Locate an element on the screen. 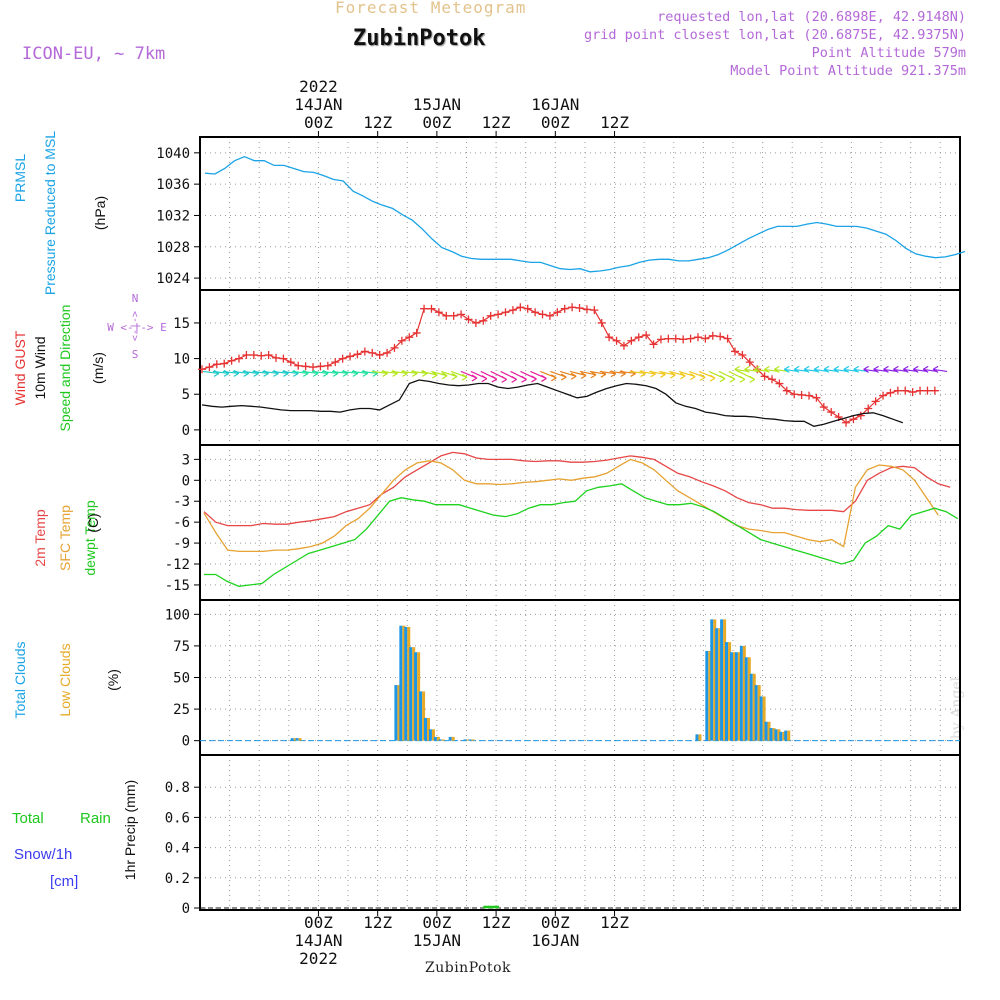  top-year-label: 2022 is located at coordinates (318, 86).